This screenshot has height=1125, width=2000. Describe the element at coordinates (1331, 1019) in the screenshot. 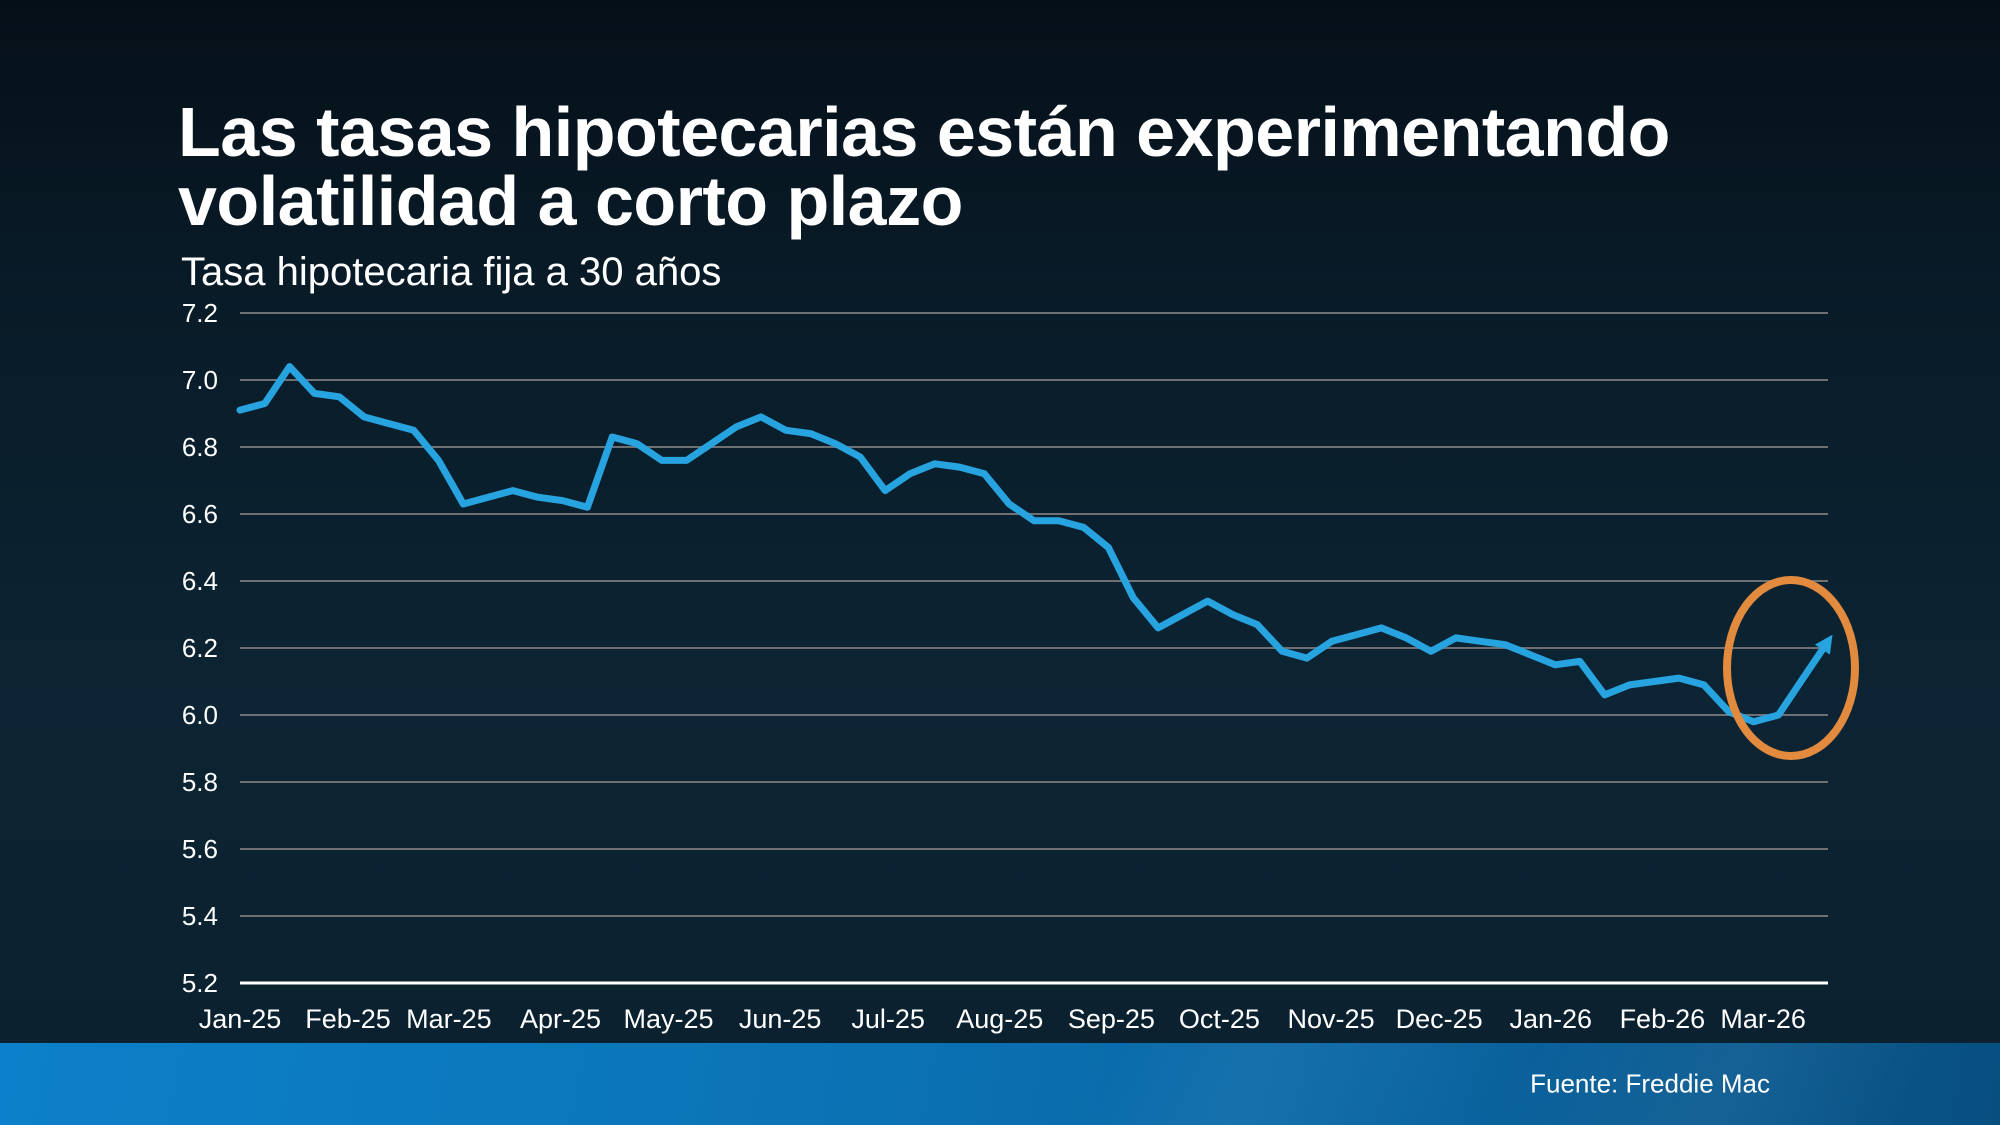

I see `x-axis-label: Nov-25` at that location.